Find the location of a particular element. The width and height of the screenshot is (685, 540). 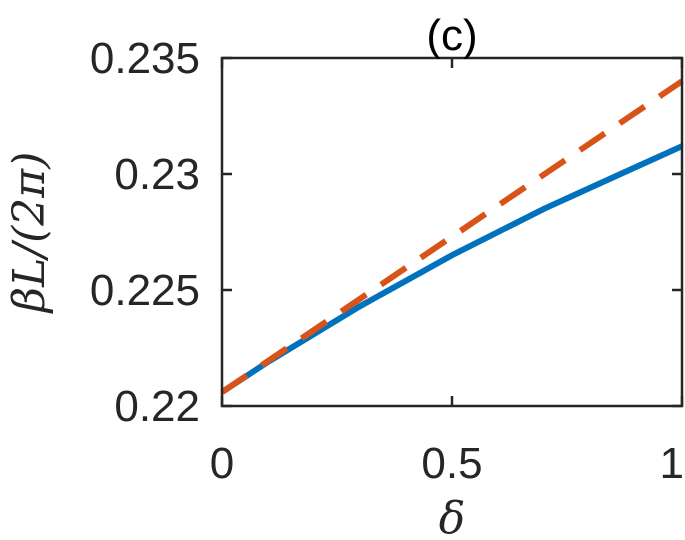

x-tick-label: 1 is located at coordinates (672, 463).